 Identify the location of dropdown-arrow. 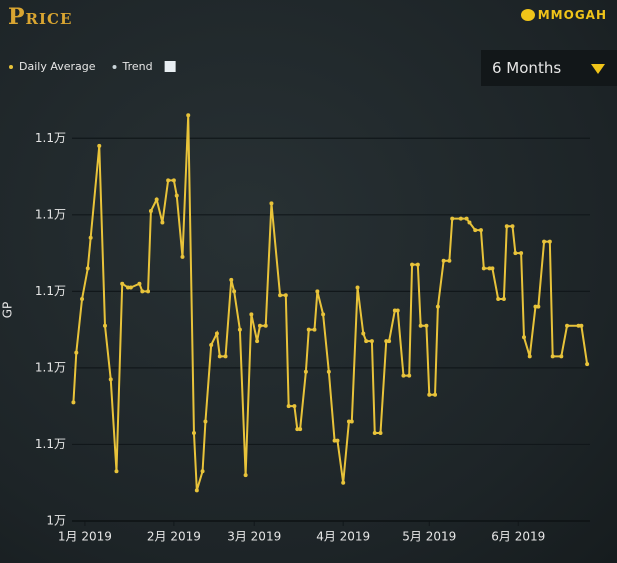
(598, 69).